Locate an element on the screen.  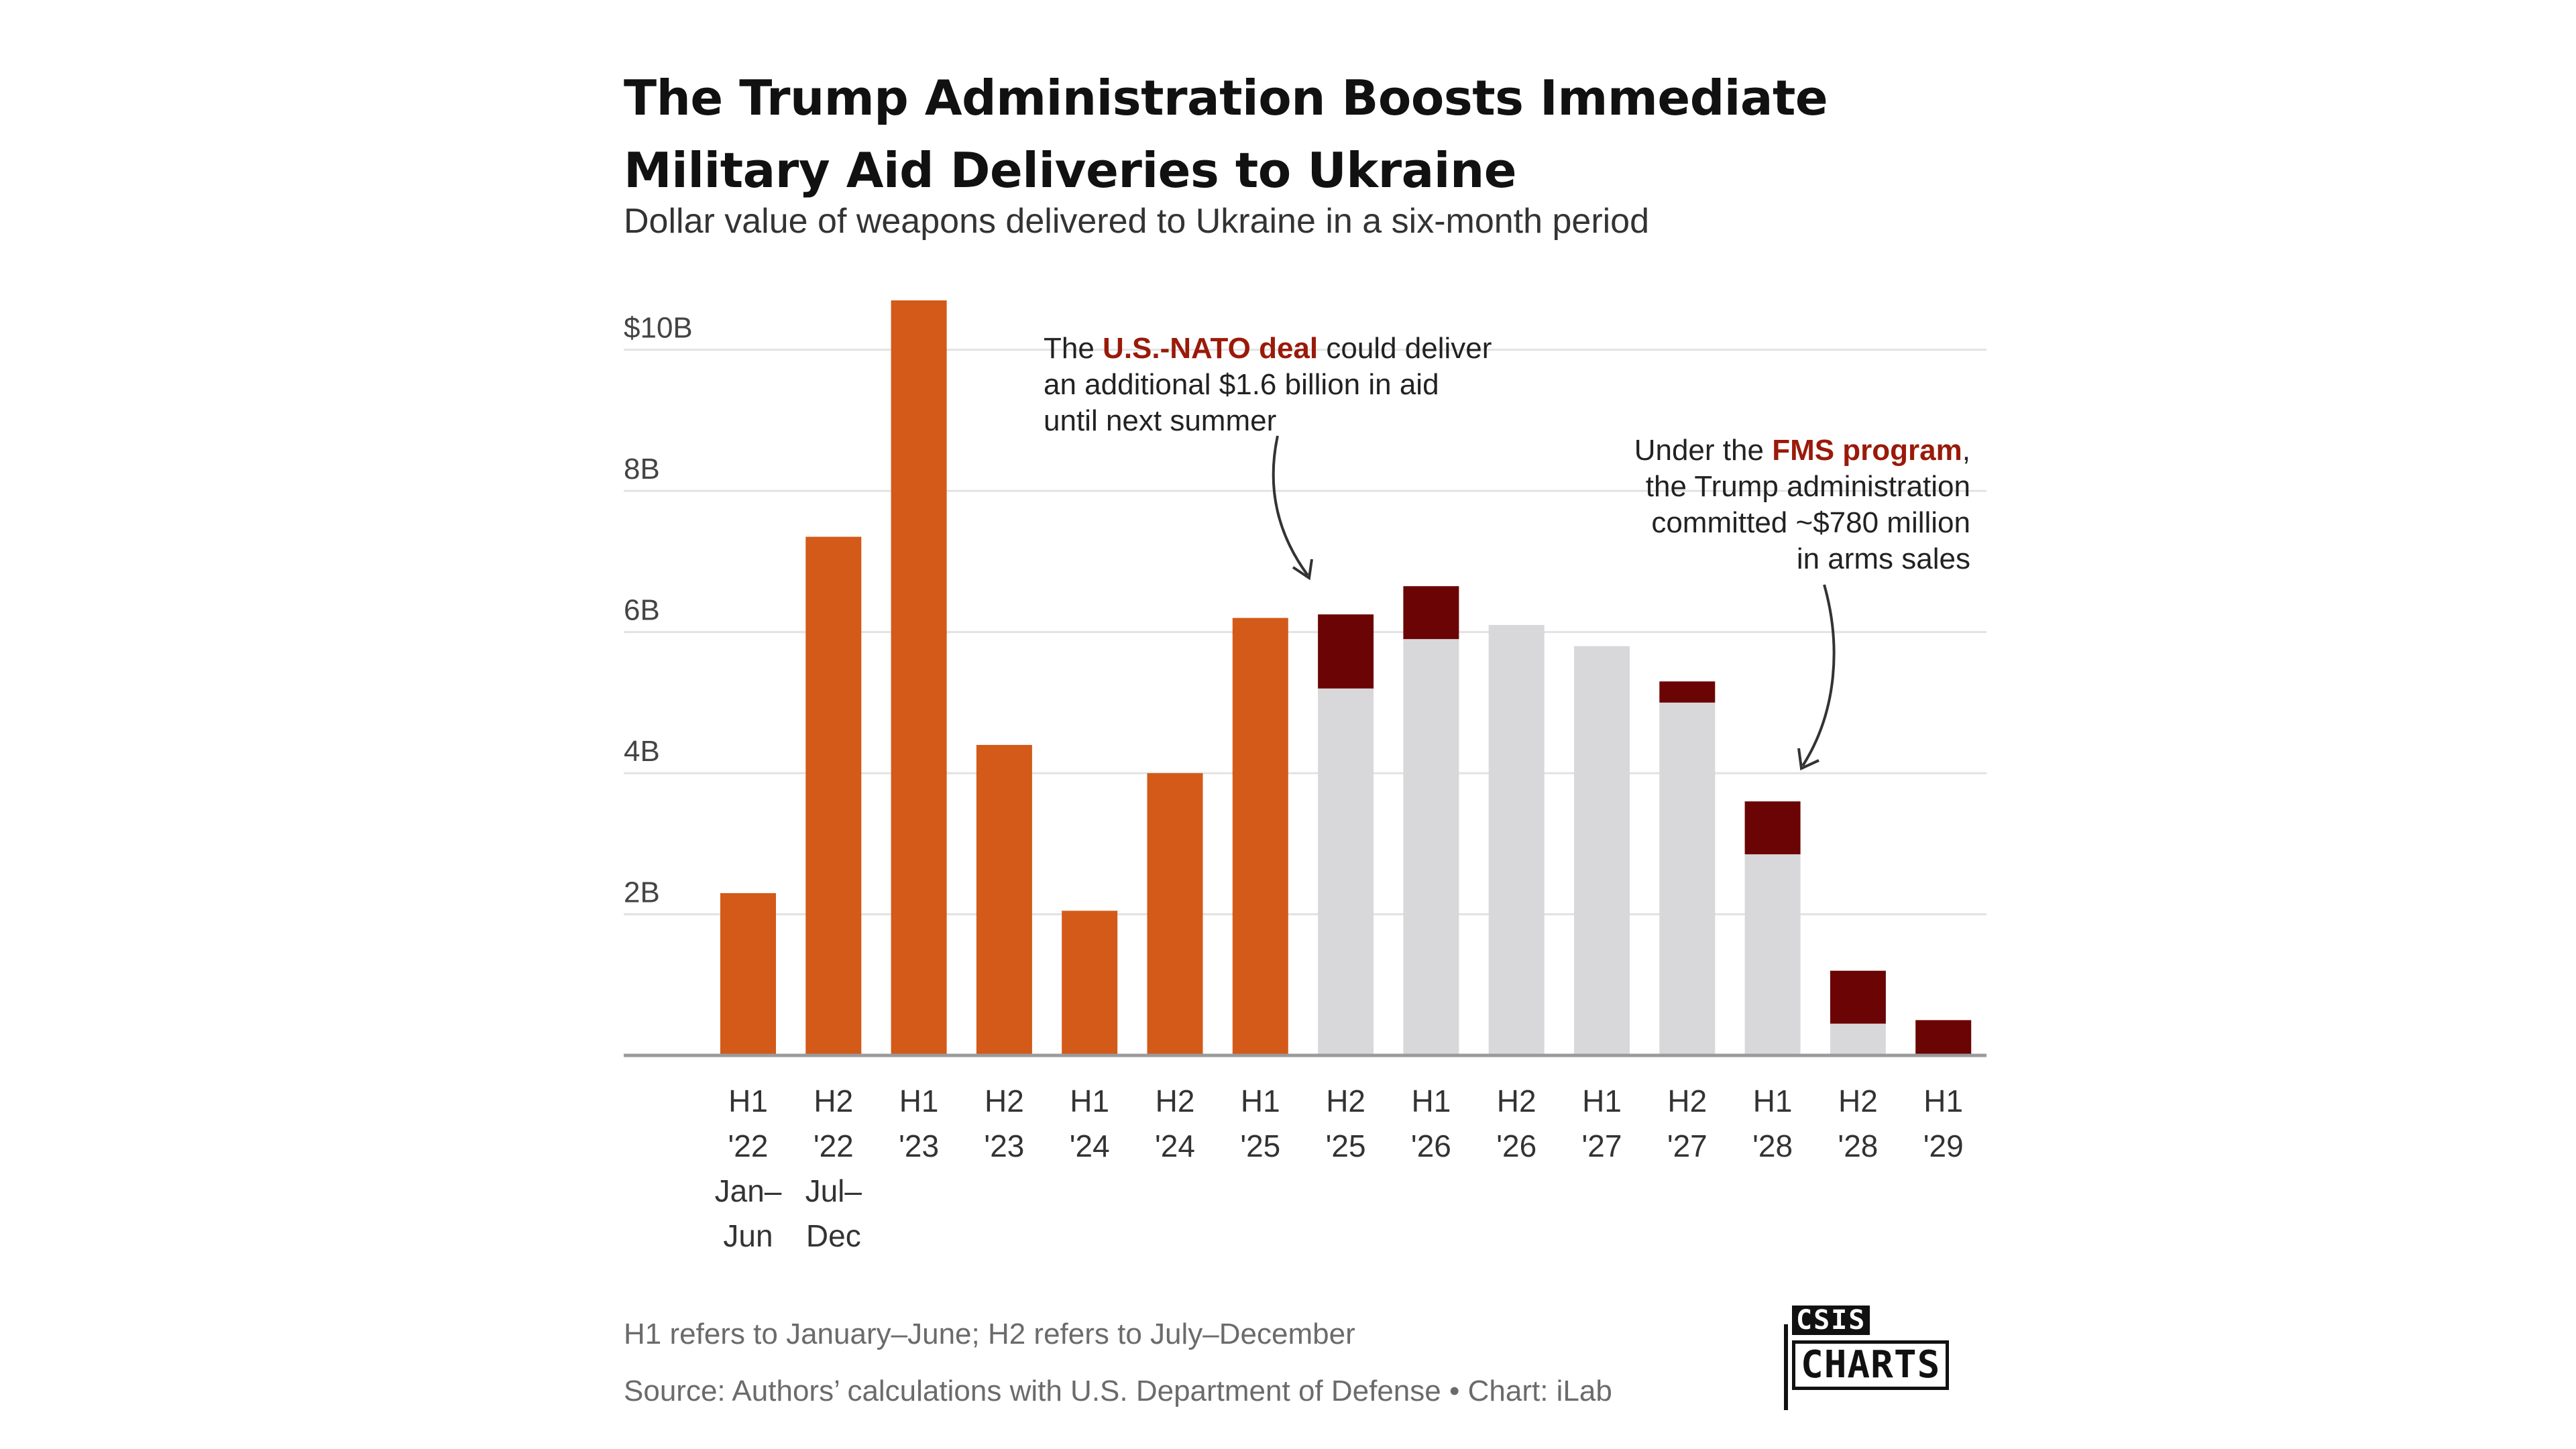
y-tick-label: 6B is located at coordinates (642, 611).